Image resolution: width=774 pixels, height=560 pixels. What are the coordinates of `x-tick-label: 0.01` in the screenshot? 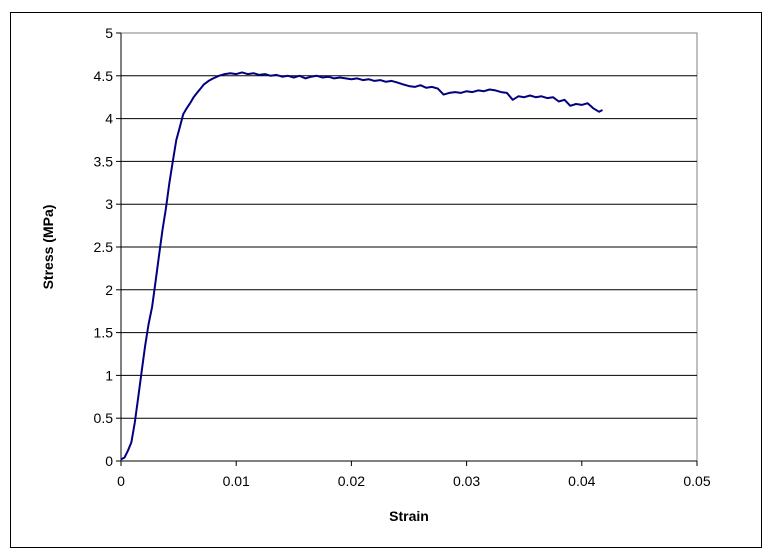 It's located at (236, 481).